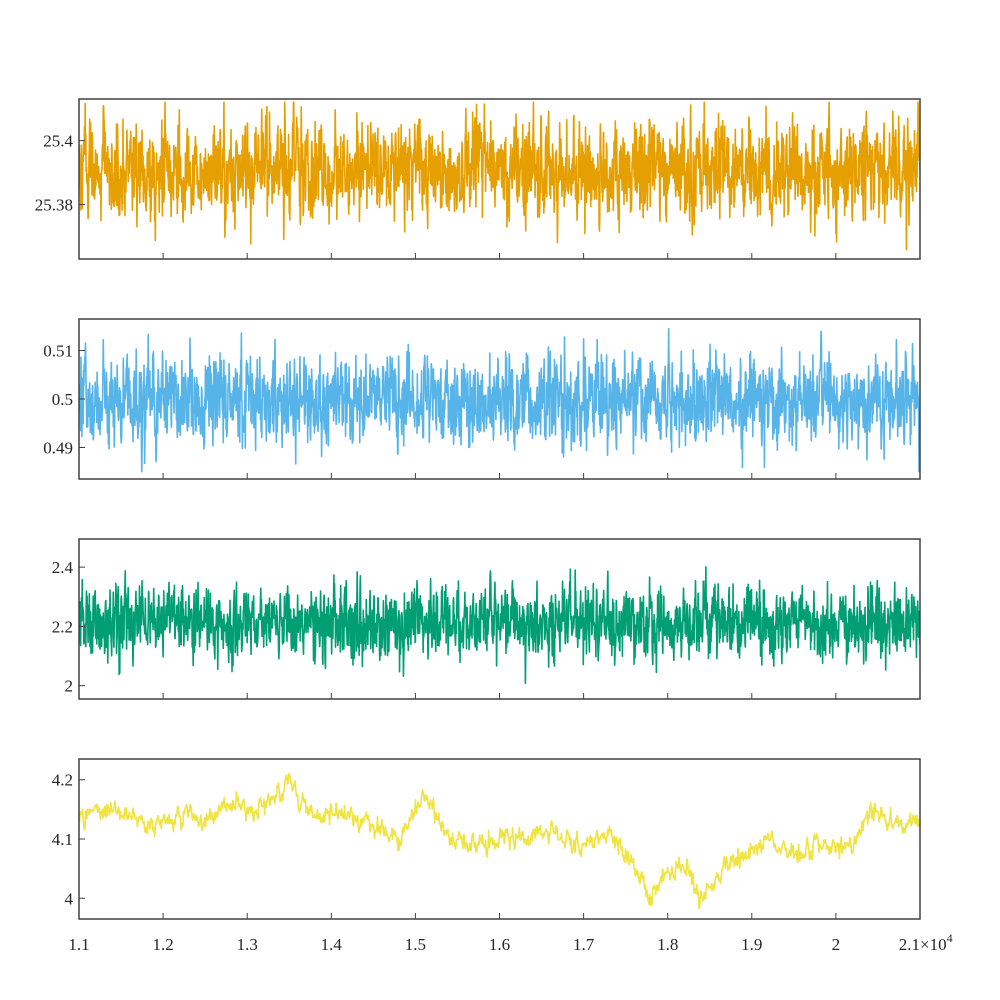 The height and width of the screenshot is (1000, 1000). I want to click on x-tick-label: 1.4, so click(332, 944).